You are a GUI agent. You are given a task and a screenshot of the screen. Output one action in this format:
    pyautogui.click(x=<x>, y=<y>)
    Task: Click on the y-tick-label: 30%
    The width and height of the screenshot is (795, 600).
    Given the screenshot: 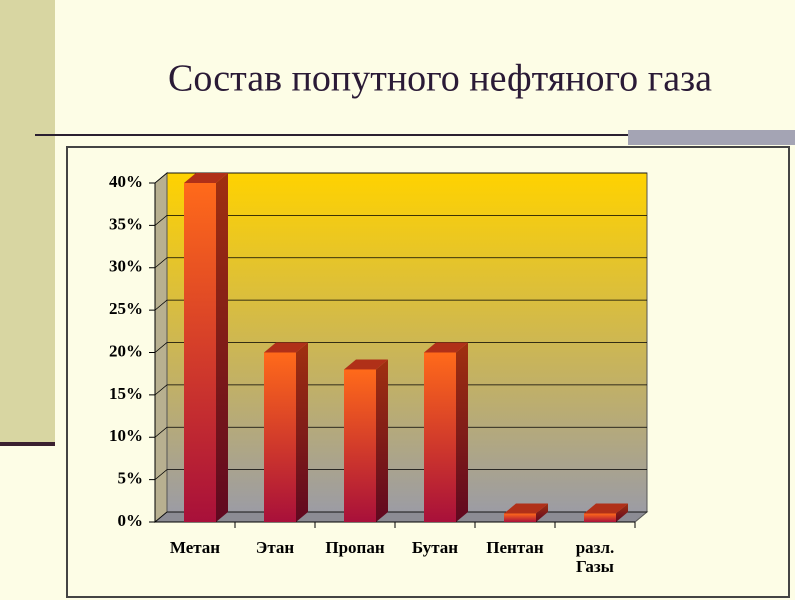 What is the action you would take?
    pyautogui.click(x=126, y=266)
    